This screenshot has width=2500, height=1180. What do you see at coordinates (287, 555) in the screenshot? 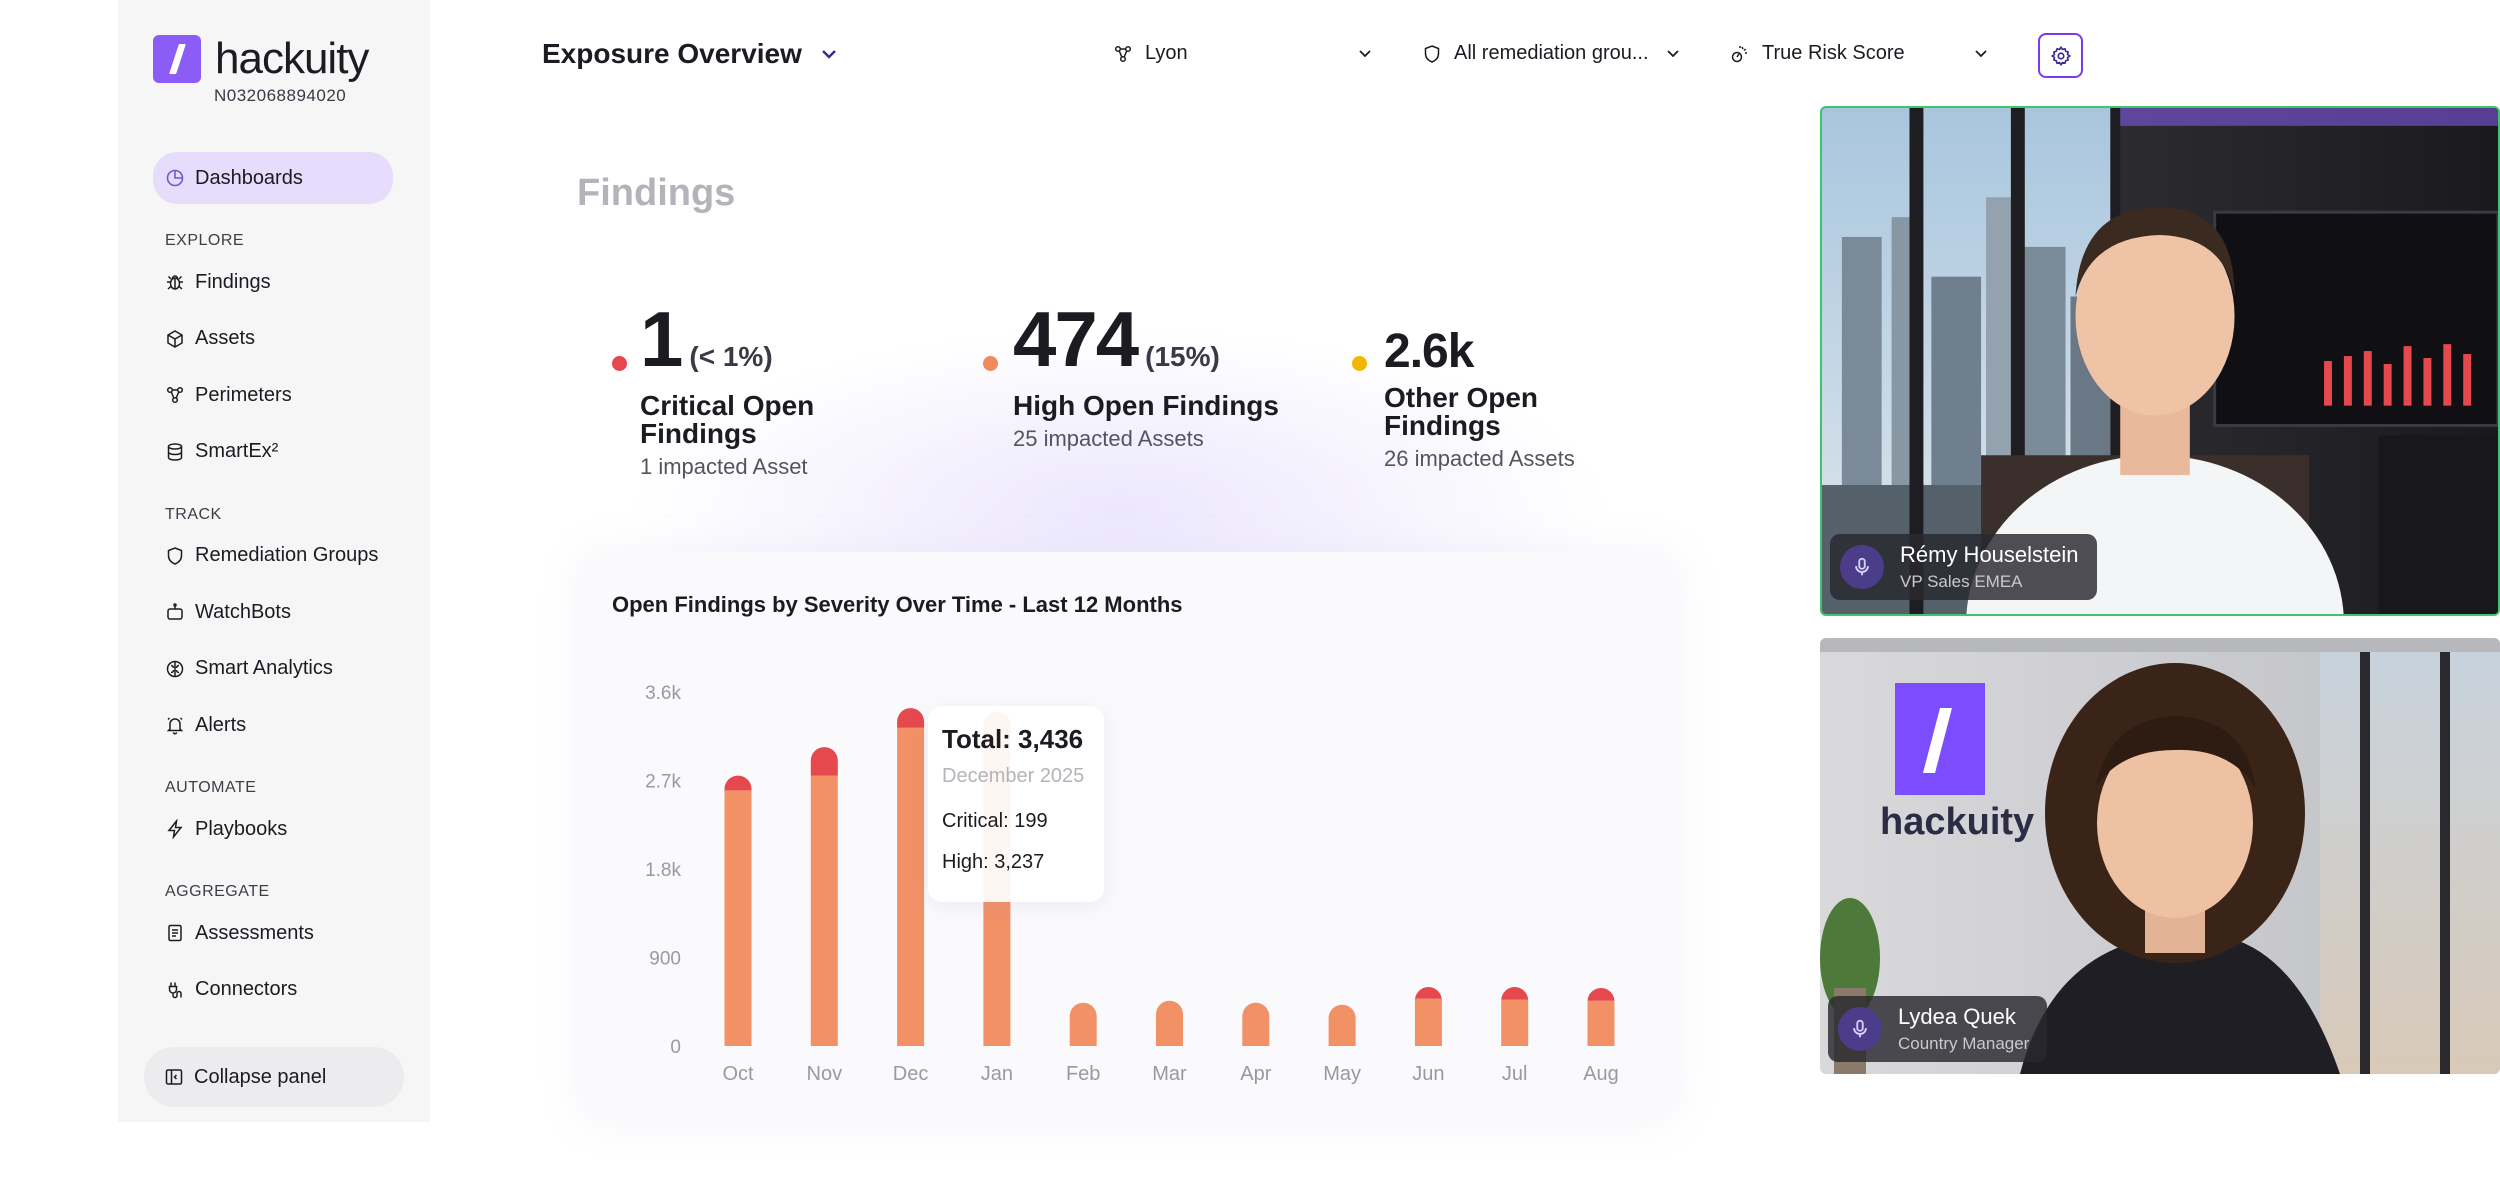
I see `sidebar-item-label: Remediation Groups` at bounding box center [287, 555].